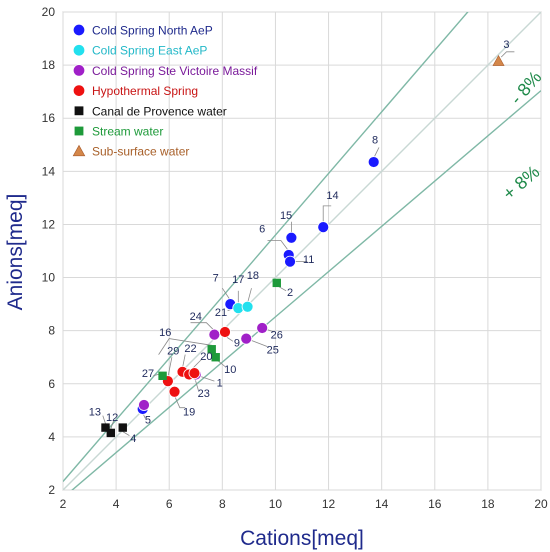  What do you see at coordinates (148, 421) in the screenshot?
I see `point-label: 5` at bounding box center [148, 421].